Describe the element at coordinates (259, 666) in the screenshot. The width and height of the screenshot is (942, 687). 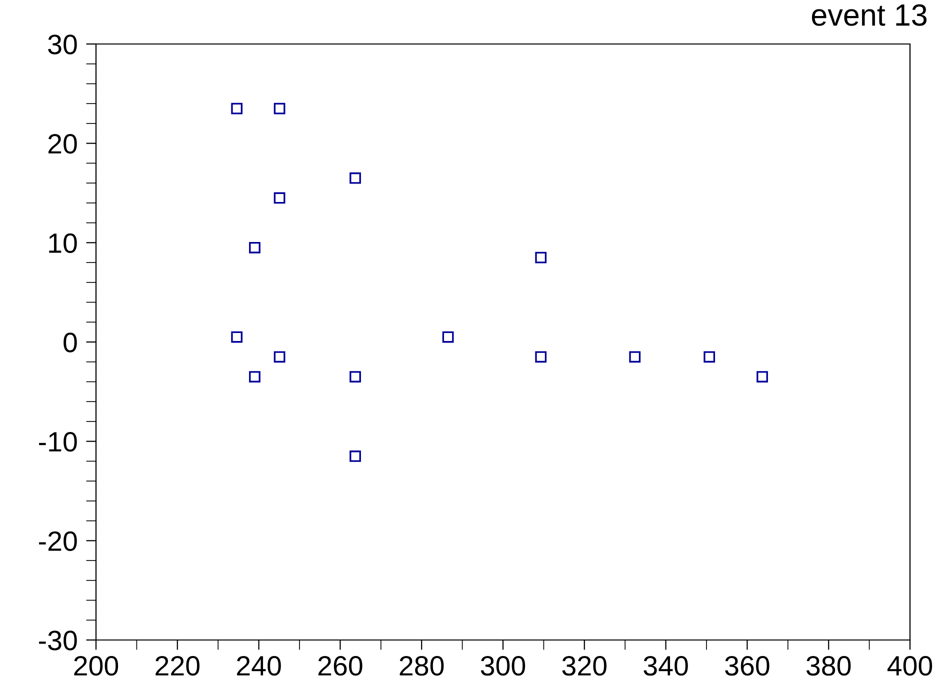
I see `x-tick-label: 240` at that location.